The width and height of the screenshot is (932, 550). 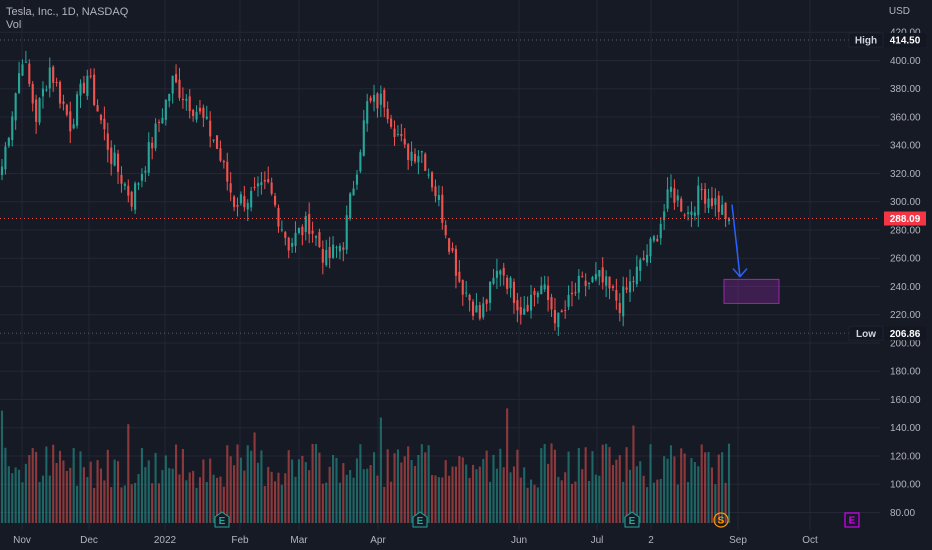 What do you see at coordinates (14, 25) in the screenshot?
I see `volume-legend: Vol` at bounding box center [14, 25].